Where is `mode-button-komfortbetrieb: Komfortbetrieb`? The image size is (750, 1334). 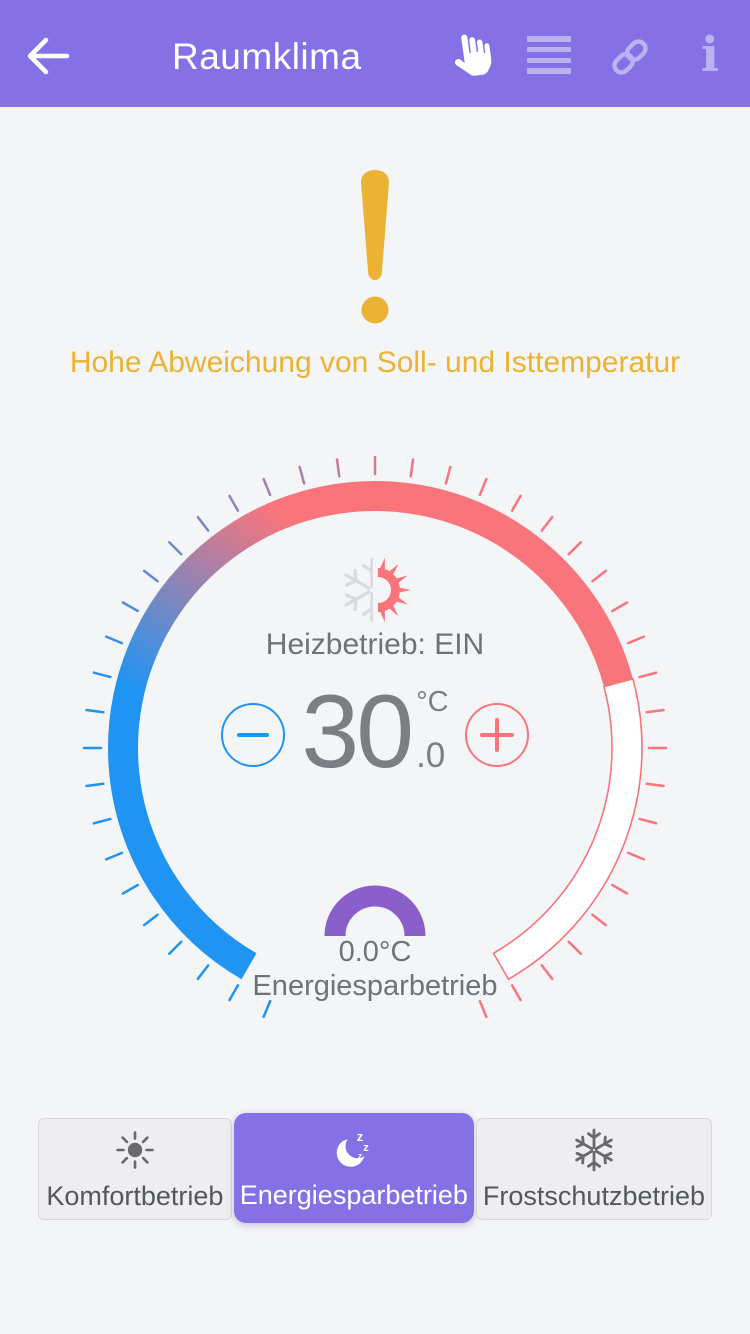
mode-button-komfortbetrieb: Komfortbetrieb is located at coordinates (135, 1169).